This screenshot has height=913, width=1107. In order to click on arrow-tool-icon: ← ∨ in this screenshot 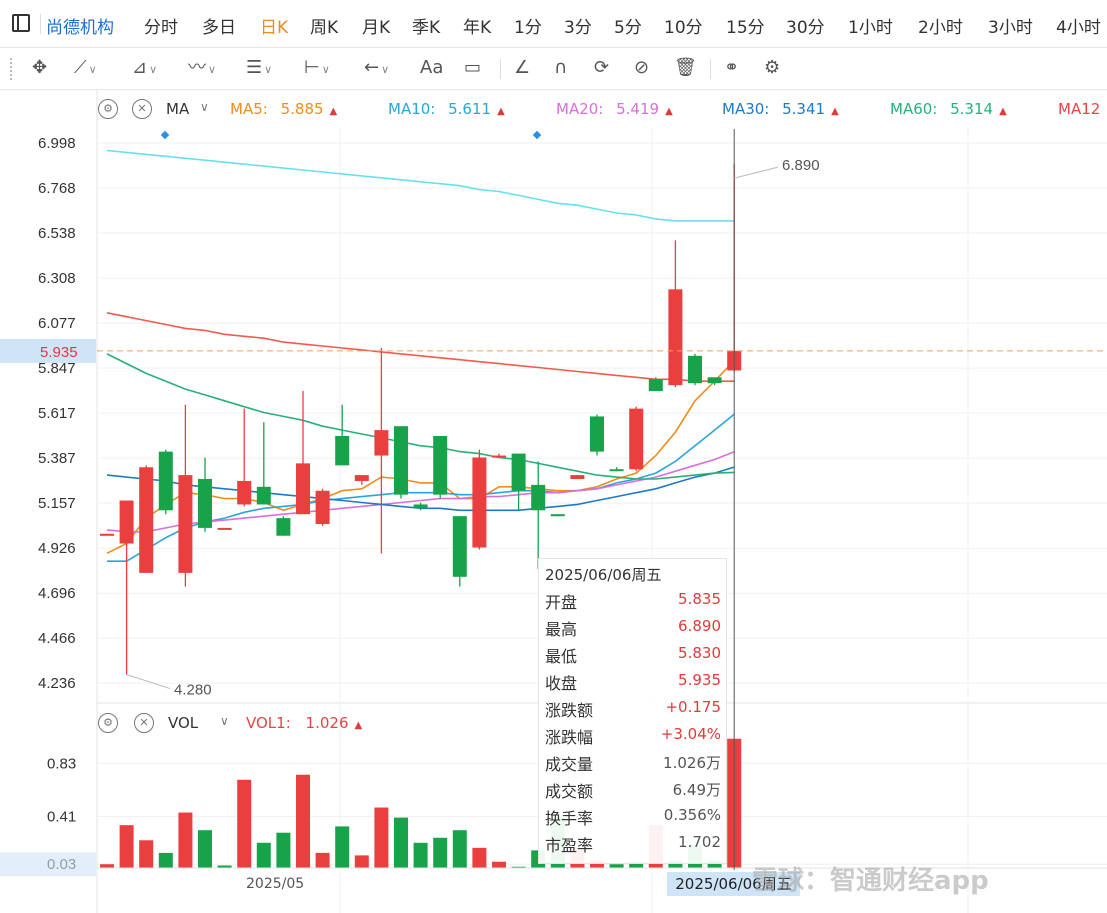, I will do `click(377, 67)`.